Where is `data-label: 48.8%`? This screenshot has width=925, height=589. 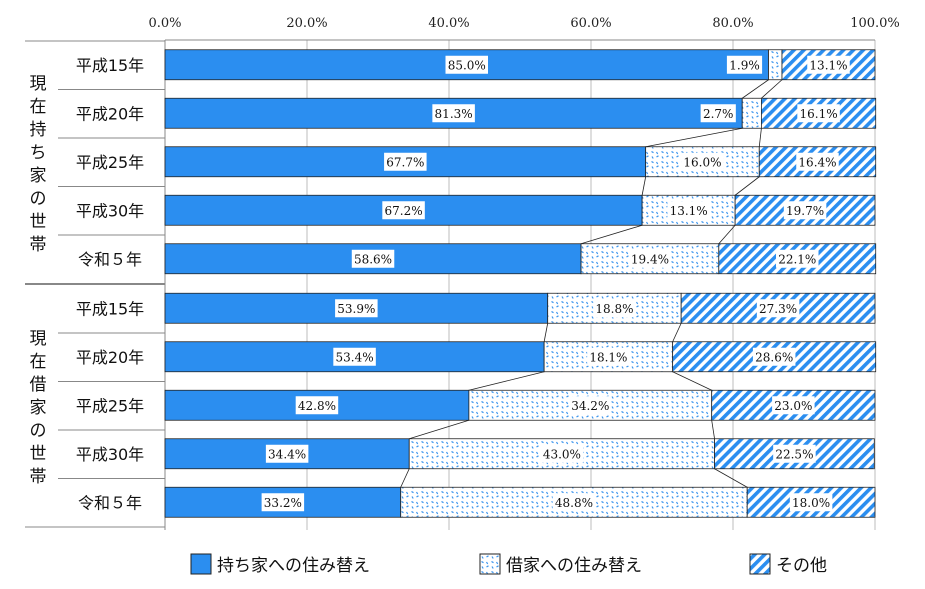
data-label: 48.8% is located at coordinates (574, 503).